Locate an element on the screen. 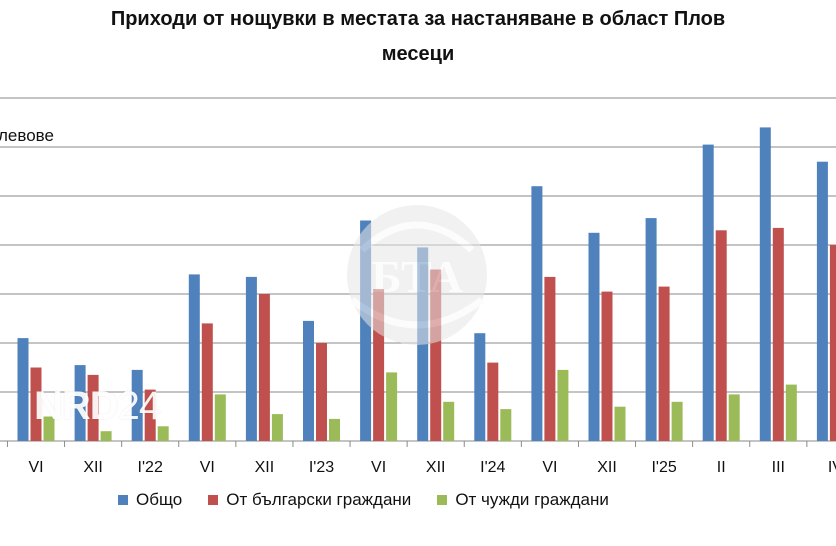 The width and height of the screenshot is (836, 546). nrd-watermark-number: 24 is located at coordinates (139, 406).